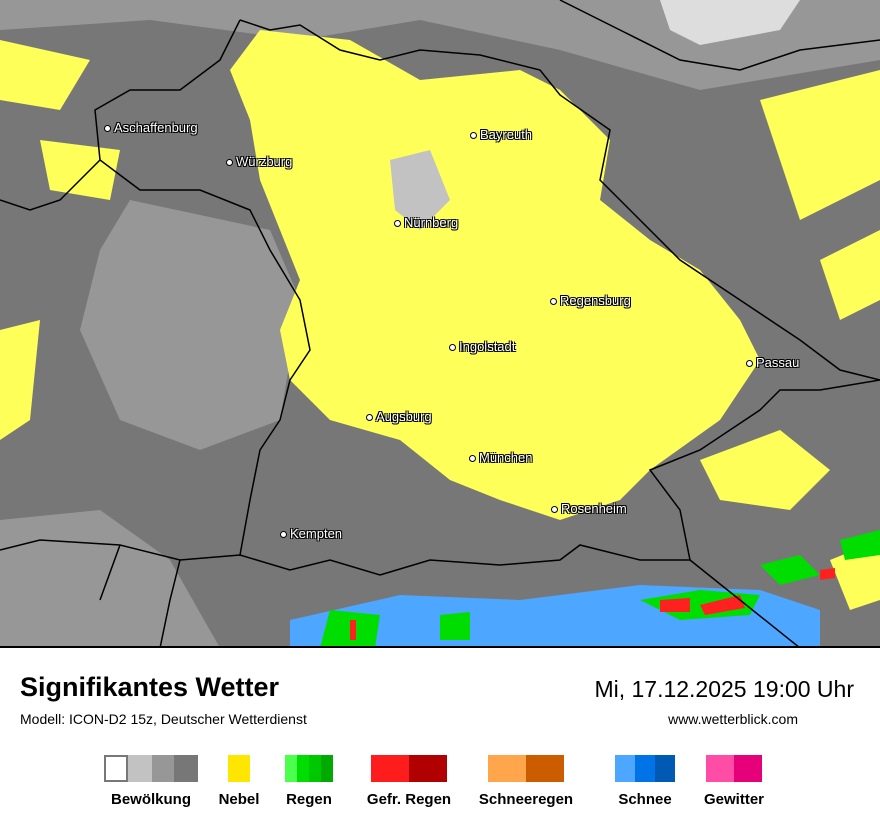 Image resolution: width=880 pixels, height=830 pixels. I want to click on city-label: Aschaffenburg, so click(156, 127).